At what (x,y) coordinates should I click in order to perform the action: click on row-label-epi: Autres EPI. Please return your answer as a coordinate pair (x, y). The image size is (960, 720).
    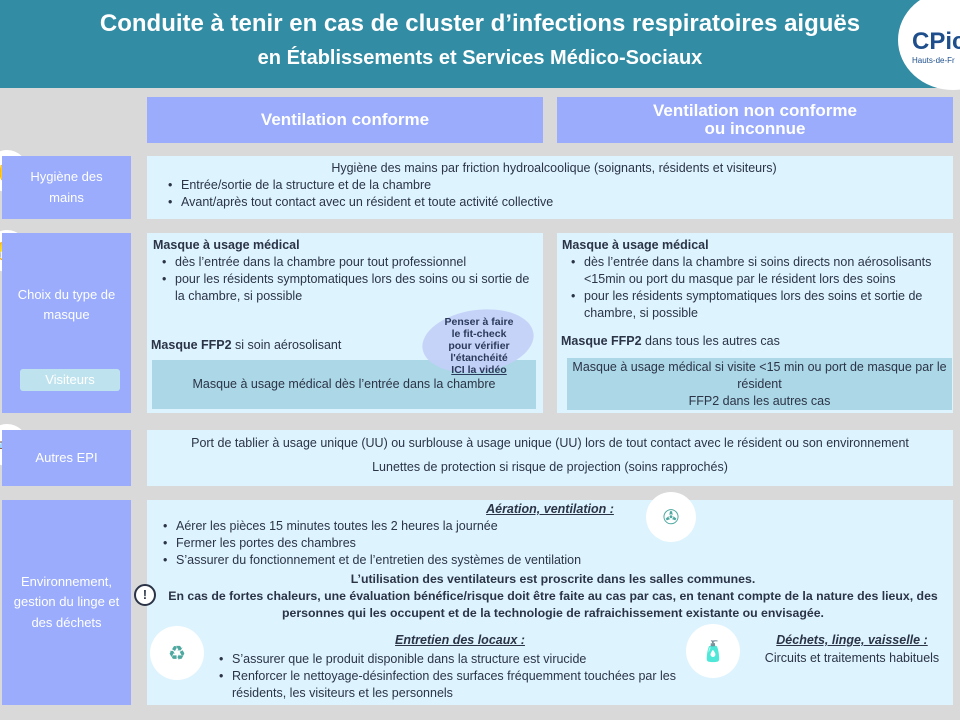
    Looking at the image, I should click on (66, 458).